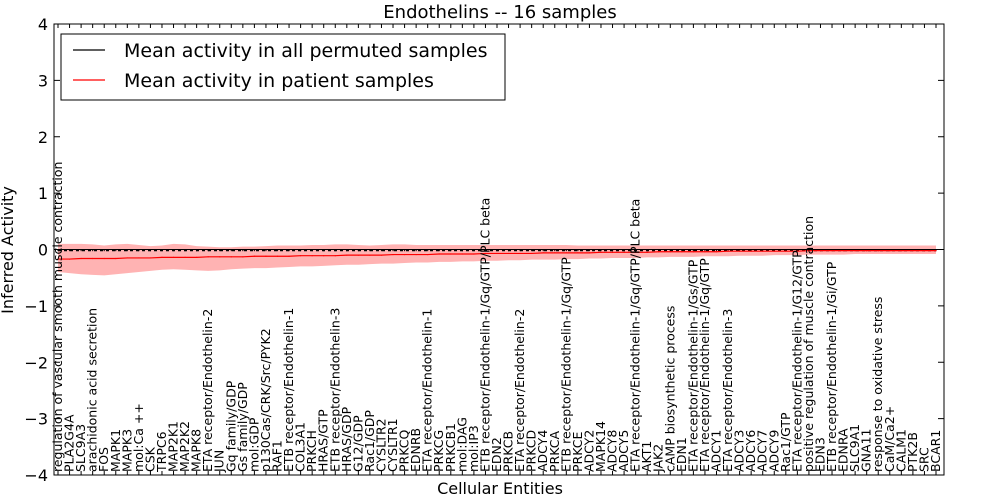 This screenshot has width=1000, height=500. Describe the element at coordinates (843, 450) in the screenshot. I see `x-tick-label: EDNRA` at that location.